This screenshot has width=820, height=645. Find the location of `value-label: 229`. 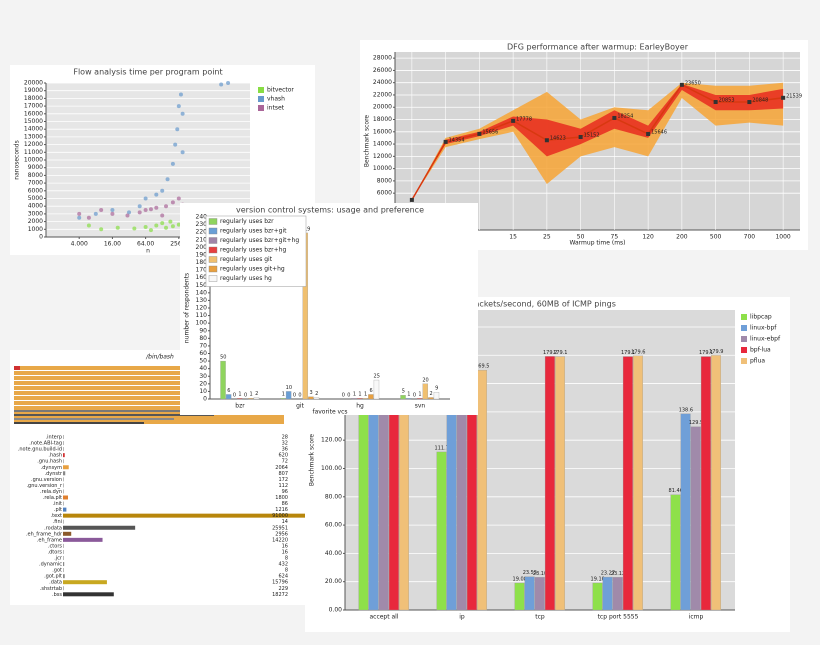

value-label: 229 is located at coordinates (283, 589).